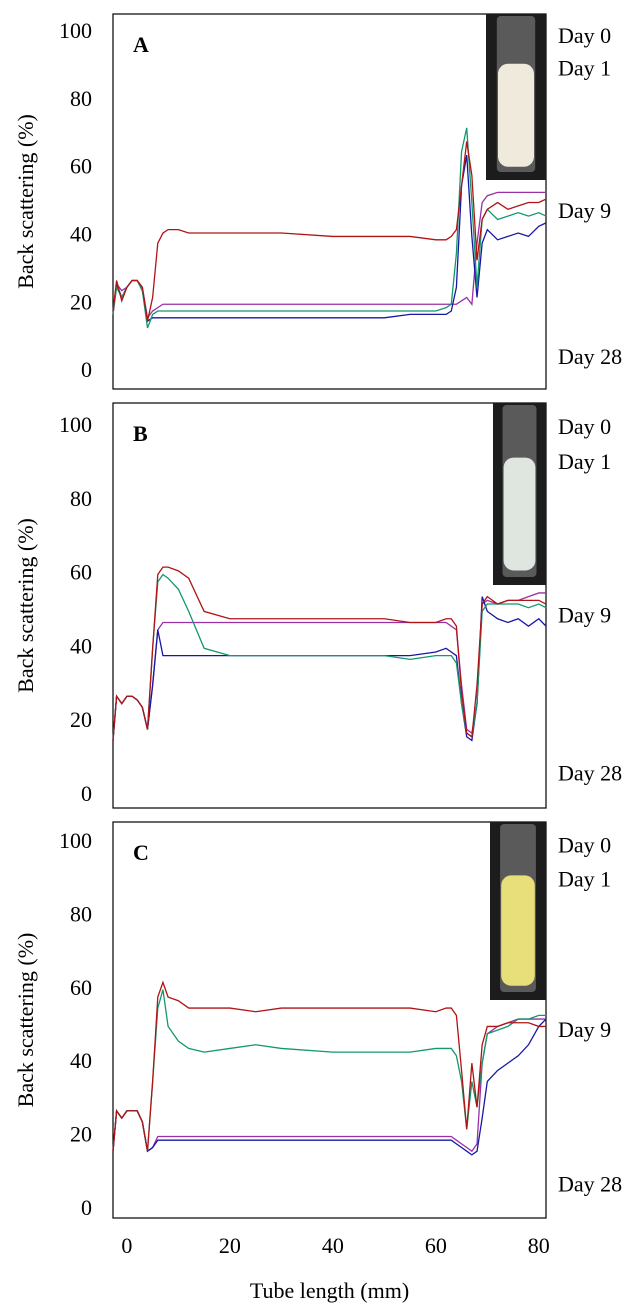 The width and height of the screenshot is (640, 1312). I want to click on x-tick-label: 40, so click(333, 1245).